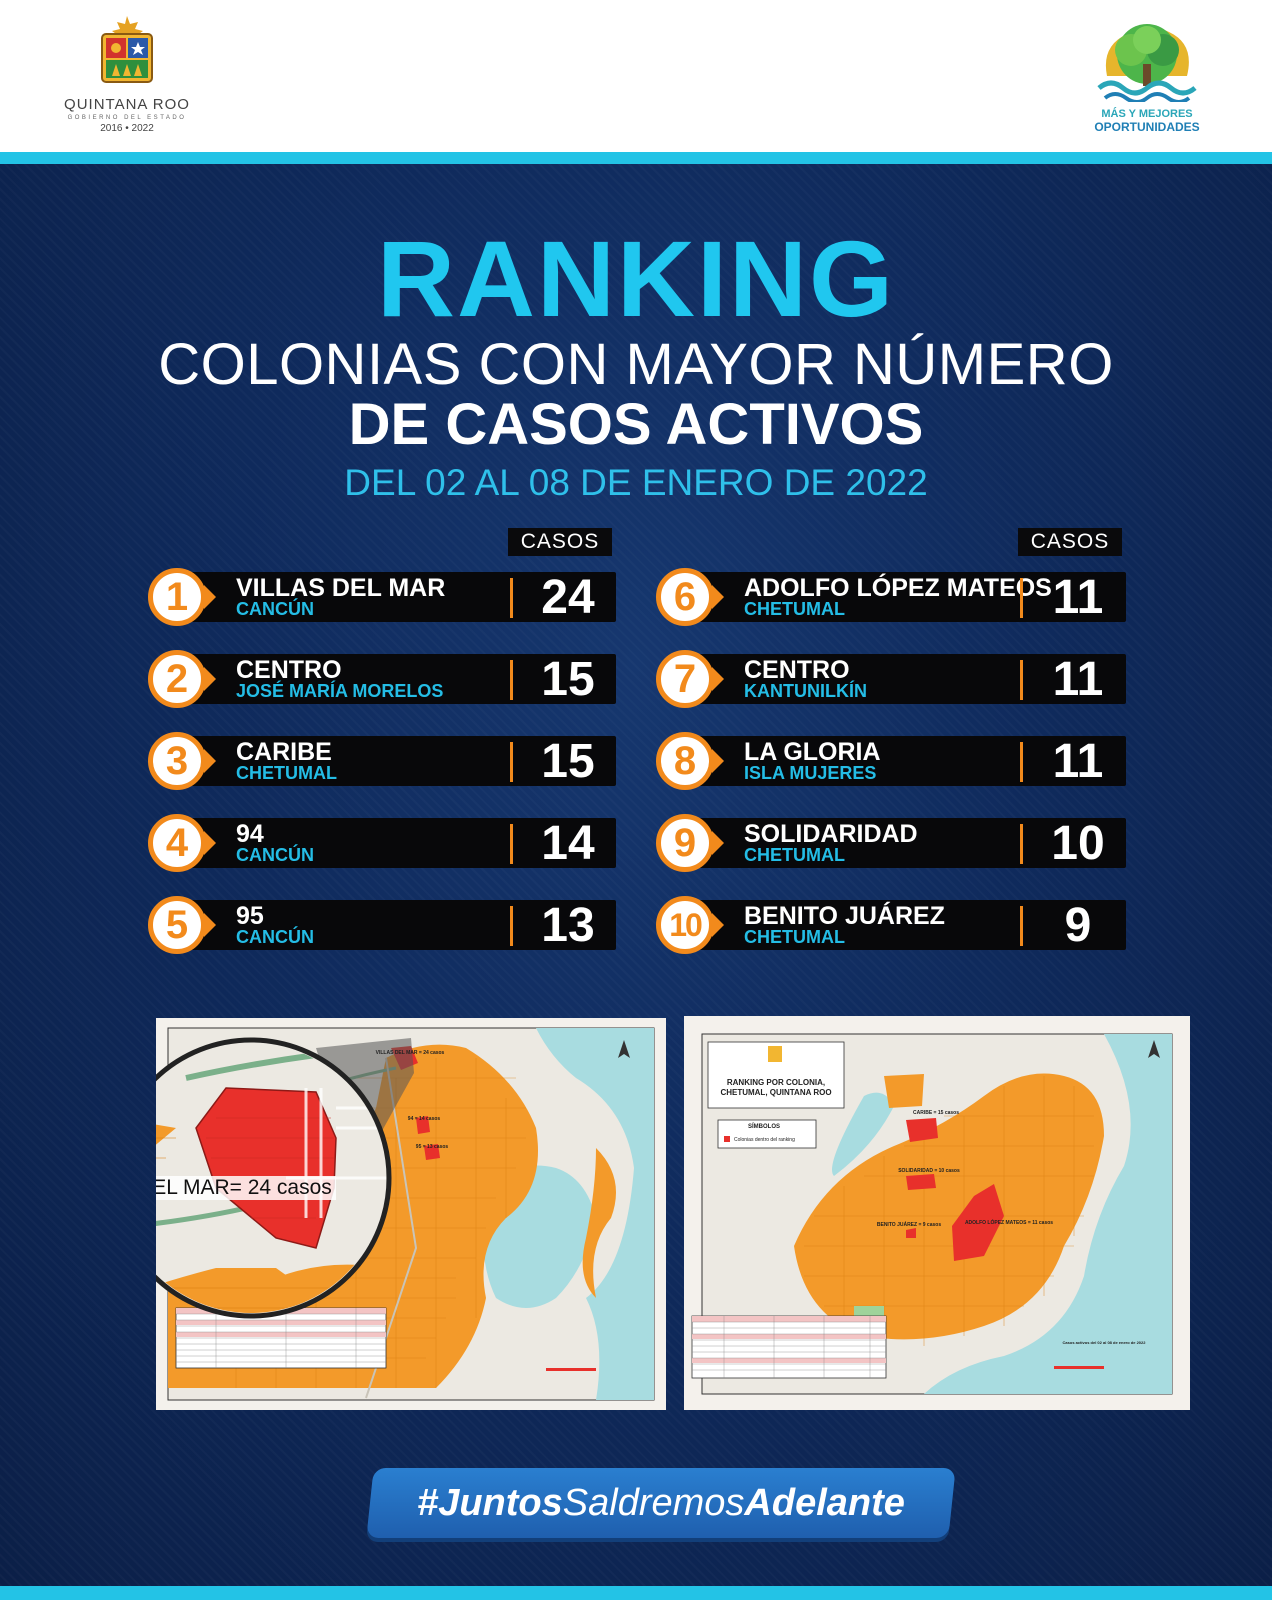  I want to click on ranking-row: 4 94 CANCÚN 14, so click(382, 843).